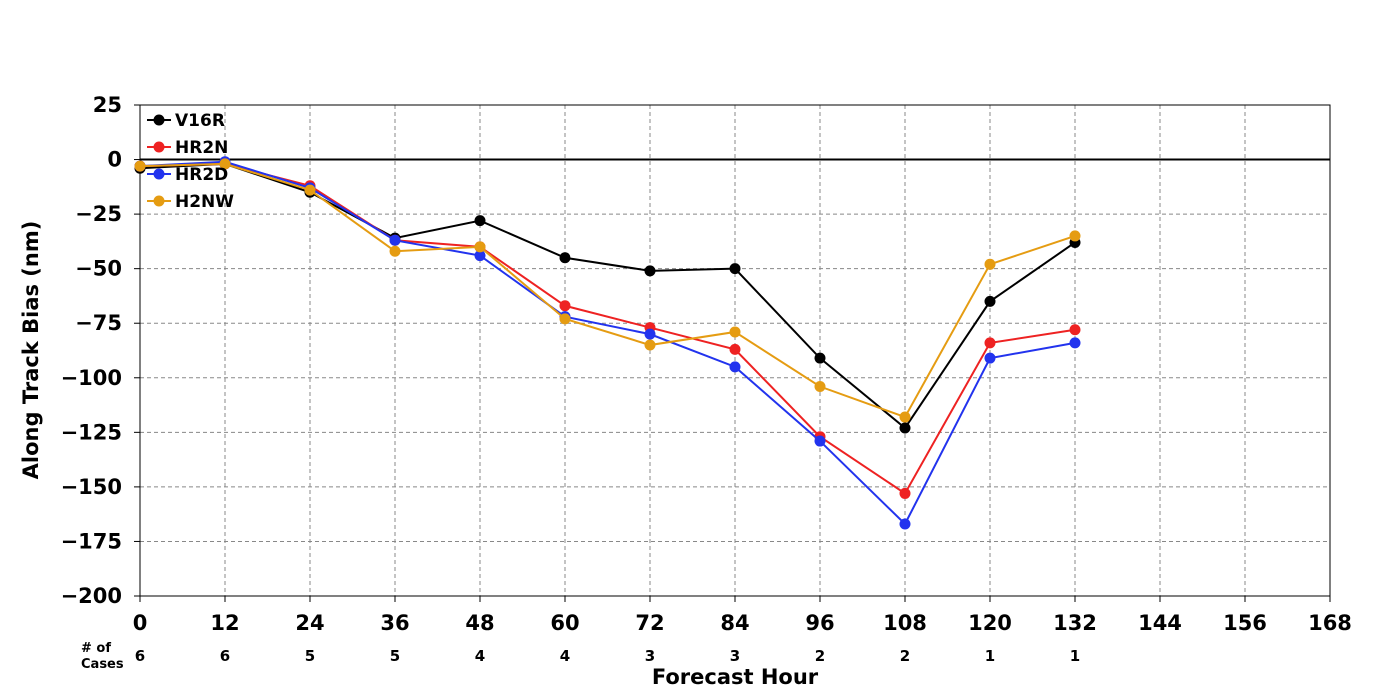 The width and height of the screenshot is (1400, 700). What do you see at coordinates (140, 623) in the screenshot?
I see `x-tick-label: 0` at bounding box center [140, 623].